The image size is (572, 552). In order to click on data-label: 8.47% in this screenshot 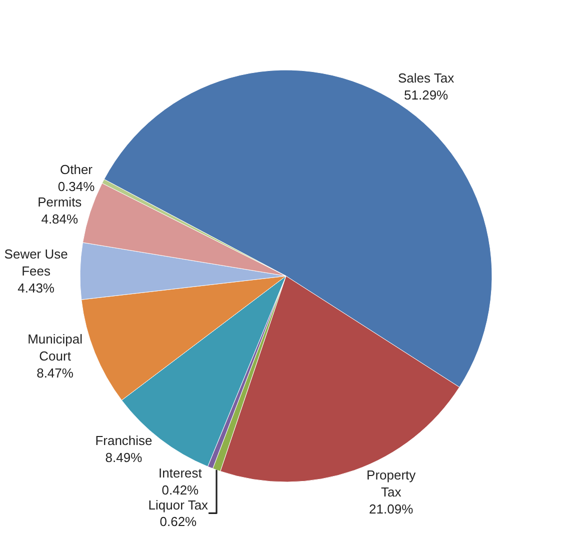, I will do `click(55, 372)`.